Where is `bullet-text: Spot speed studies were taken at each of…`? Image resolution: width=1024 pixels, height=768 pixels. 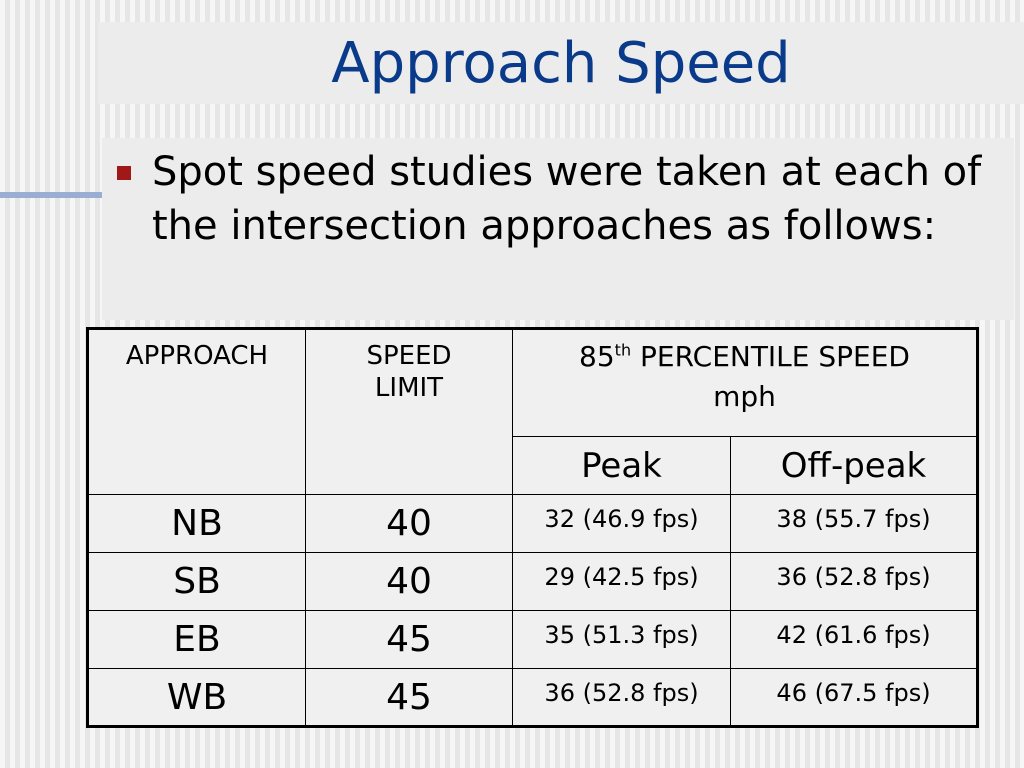
bullet-text: Spot speed studies were taken at each of… is located at coordinates (567, 199).